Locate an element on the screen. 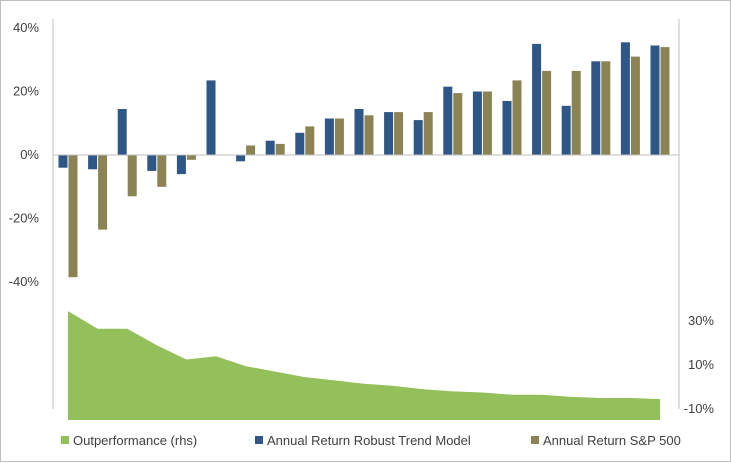  legend-swatch-sp500 is located at coordinates (535, 440).